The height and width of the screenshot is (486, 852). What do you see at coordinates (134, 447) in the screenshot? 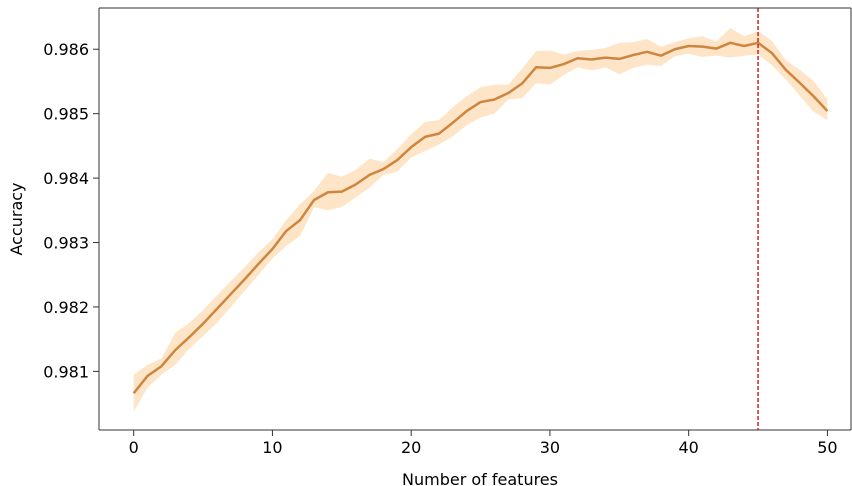
I see `x-tick-label: 0` at bounding box center [134, 447].